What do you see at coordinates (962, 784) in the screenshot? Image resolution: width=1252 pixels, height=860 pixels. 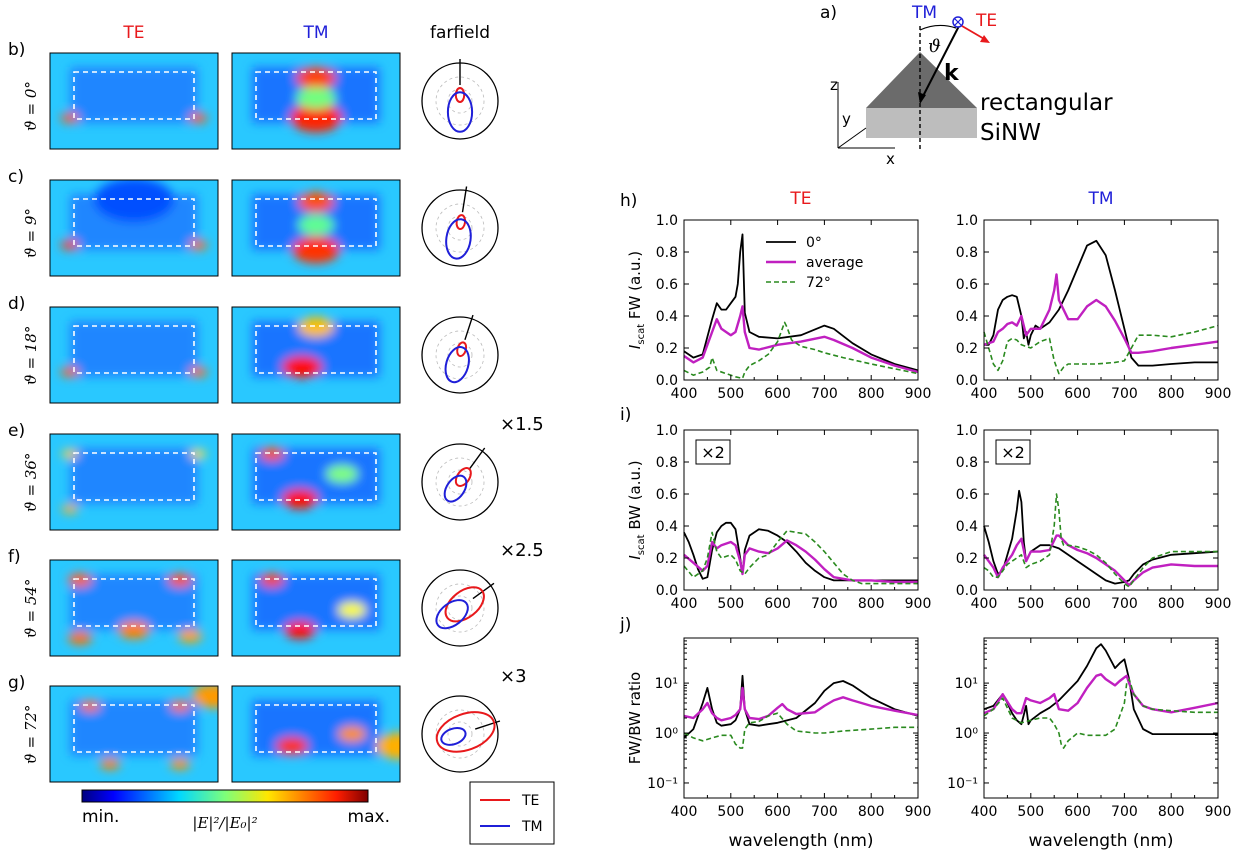 I see `y-tick-label: 10⁻¹` at bounding box center [962, 784].